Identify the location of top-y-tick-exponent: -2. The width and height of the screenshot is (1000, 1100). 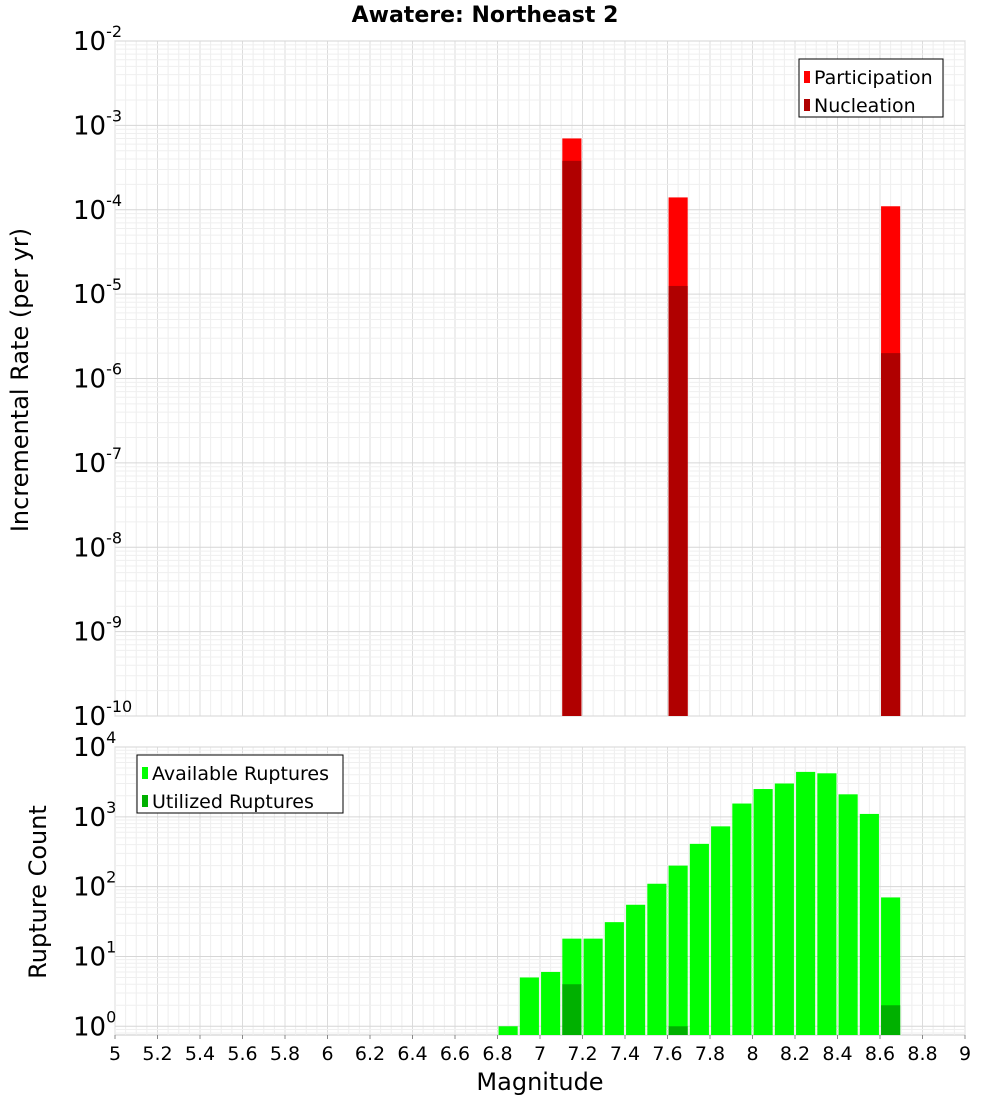
(114, 31).